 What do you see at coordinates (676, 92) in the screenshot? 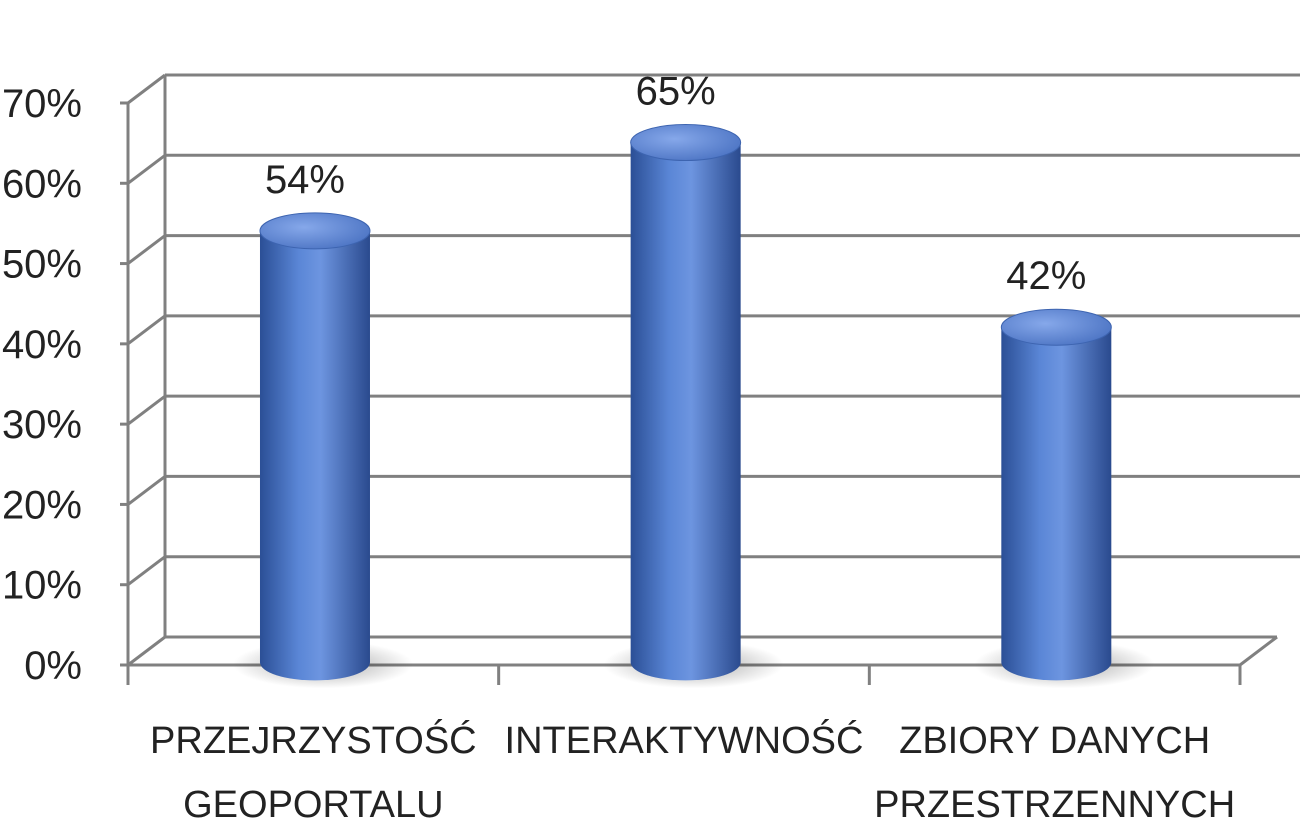
I see `data-label: 65%` at bounding box center [676, 92].